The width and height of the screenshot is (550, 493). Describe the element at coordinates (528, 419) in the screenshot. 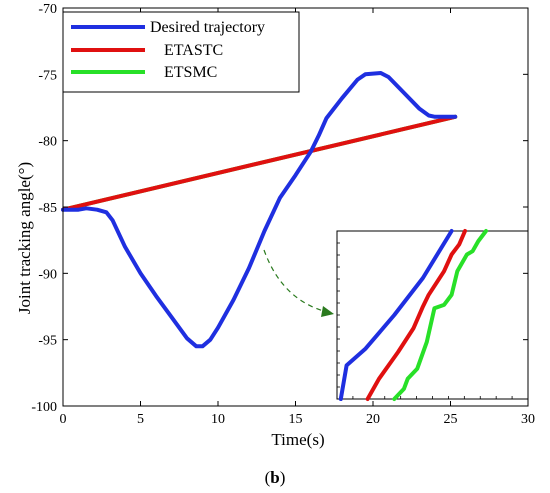

I see `x-tick-label: 30` at that location.